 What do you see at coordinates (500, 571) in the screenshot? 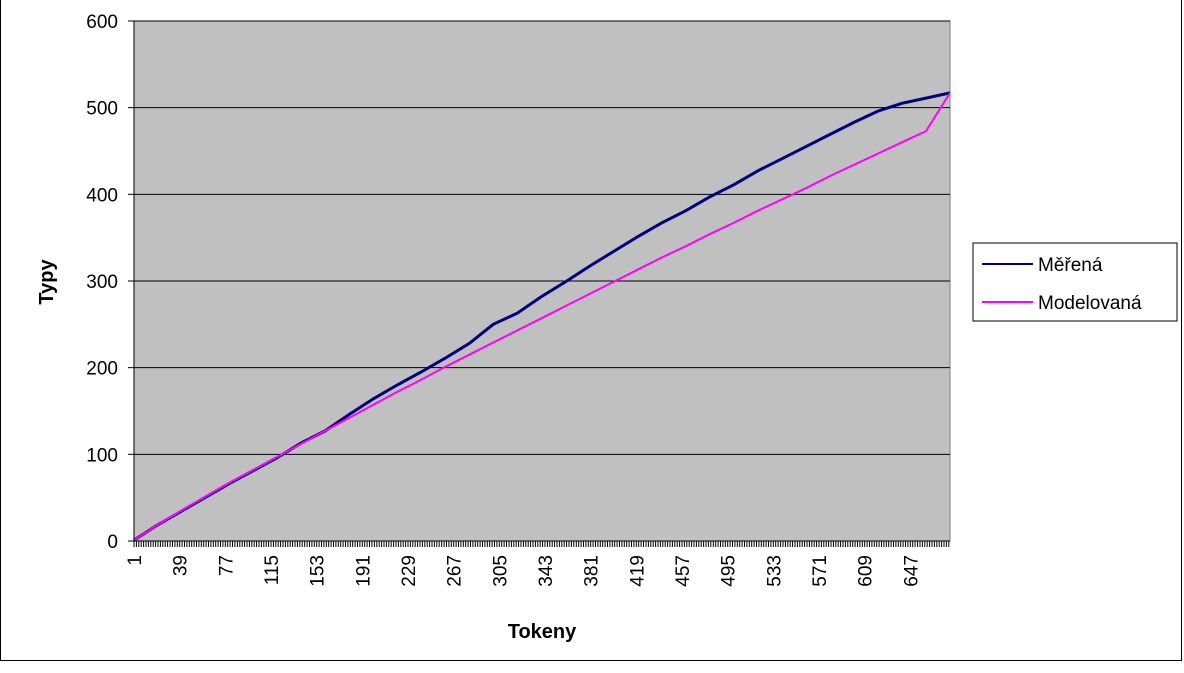
I see `x-tick-label: 305` at bounding box center [500, 571].